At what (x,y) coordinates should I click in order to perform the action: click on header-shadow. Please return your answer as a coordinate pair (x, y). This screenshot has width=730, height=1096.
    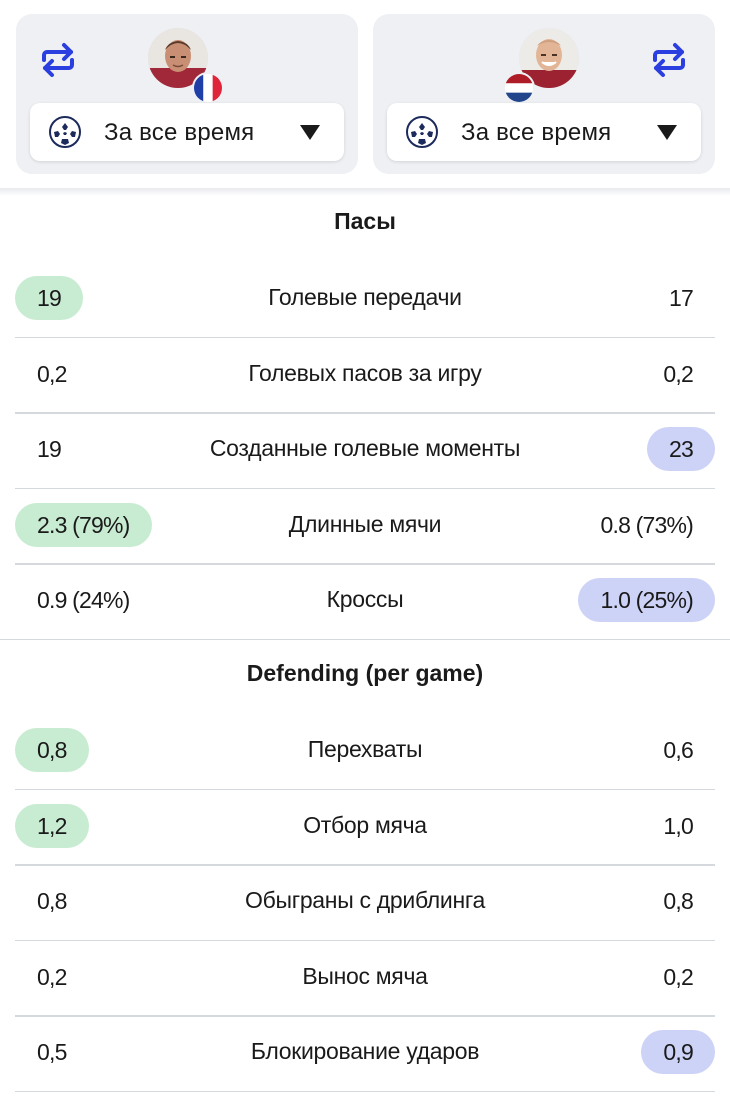
    Looking at the image, I should click on (365, 192).